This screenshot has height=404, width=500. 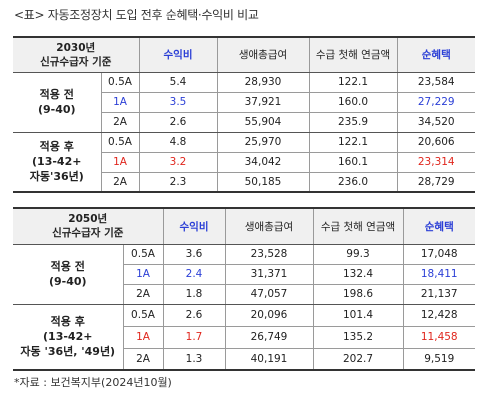 I want to click on table-row: 2A 2.6 55,904 235.9 34,520, so click(x=244, y=122).